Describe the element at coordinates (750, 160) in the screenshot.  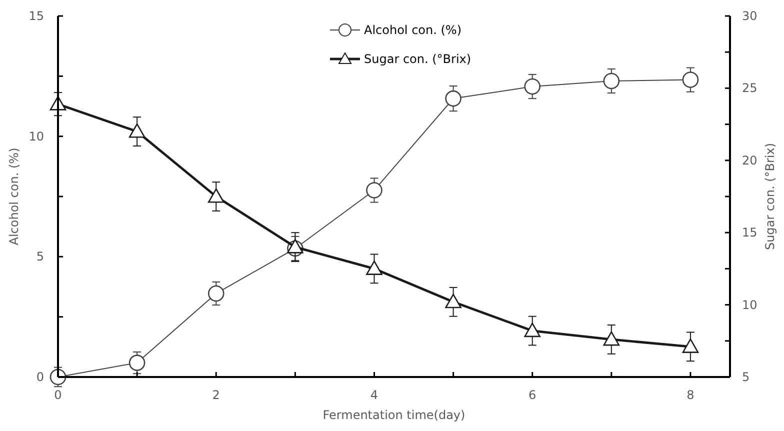
I see `y2-tick-label: 20` at that location.